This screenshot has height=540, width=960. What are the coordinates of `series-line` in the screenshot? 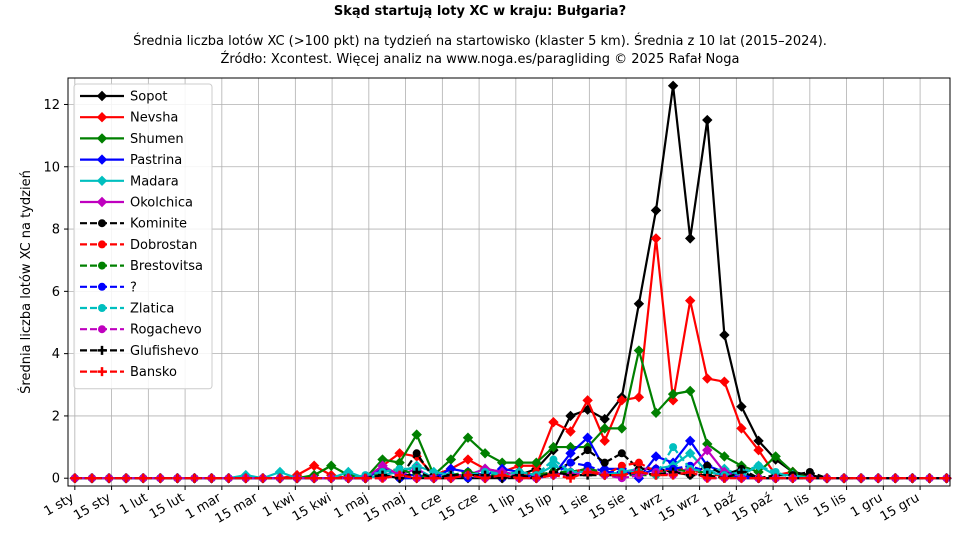 It's located at (510, 458).